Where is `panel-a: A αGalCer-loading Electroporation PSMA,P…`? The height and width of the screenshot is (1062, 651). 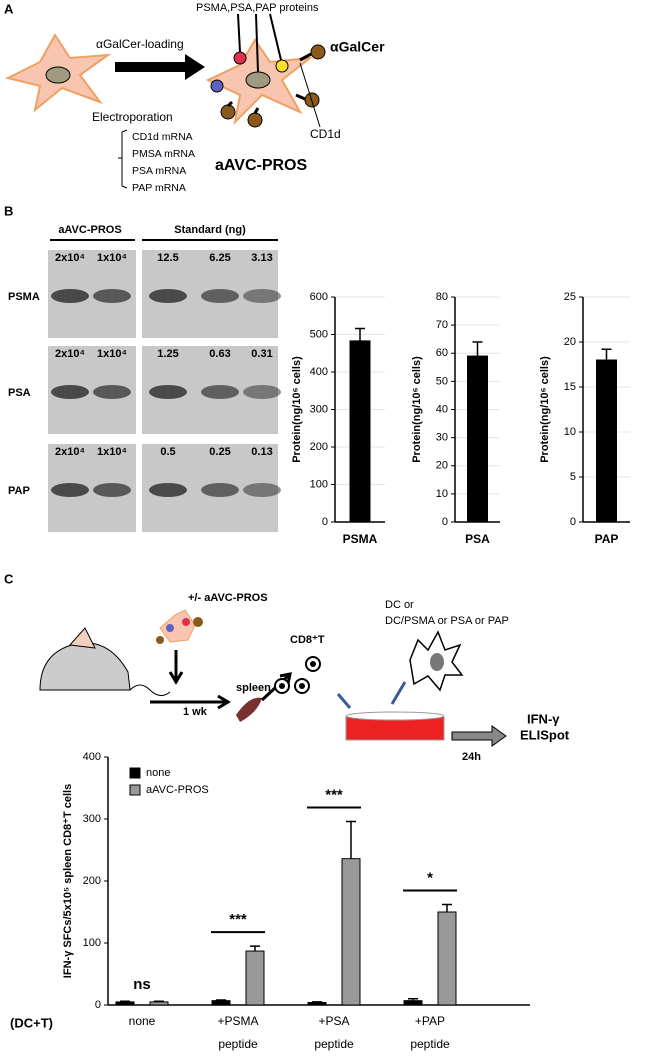
panel-a: A αGalCer-loading Electroporation PSMA,P… is located at coordinates (194, 97).